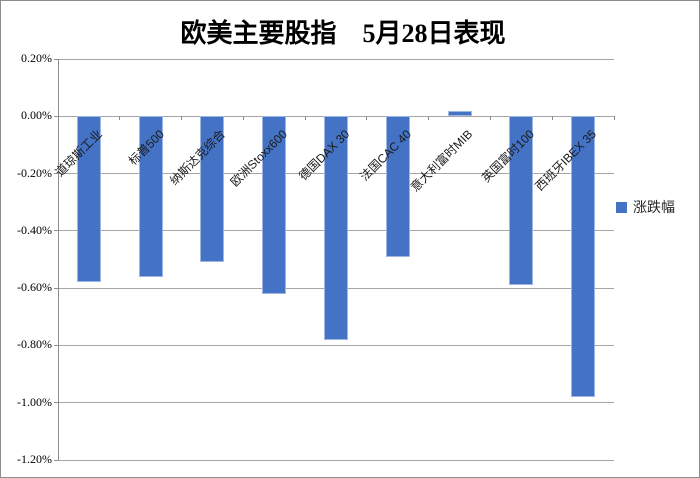 The width and height of the screenshot is (700, 478). Describe the element at coordinates (654, 207) in the screenshot. I see `legend-label: 涨跌幅` at that location.